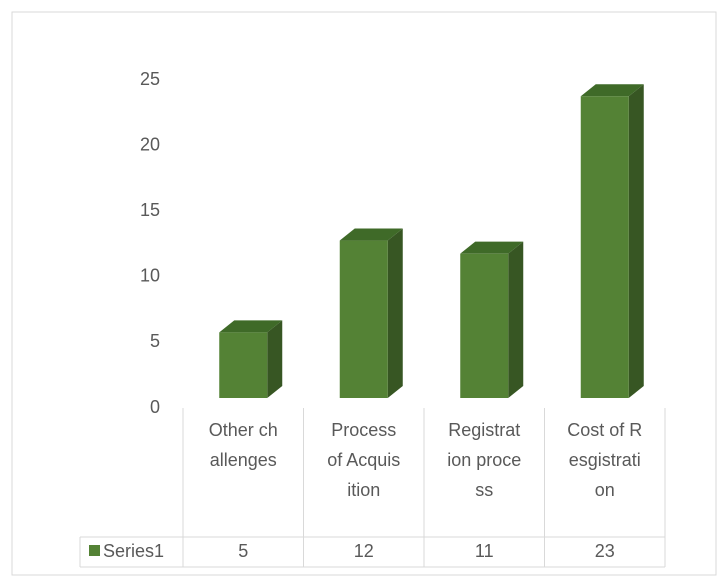 The width and height of the screenshot is (727, 581). Describe the element at coordinates (243, 551) in the screenshot. I see `table-value: 5` at that location.